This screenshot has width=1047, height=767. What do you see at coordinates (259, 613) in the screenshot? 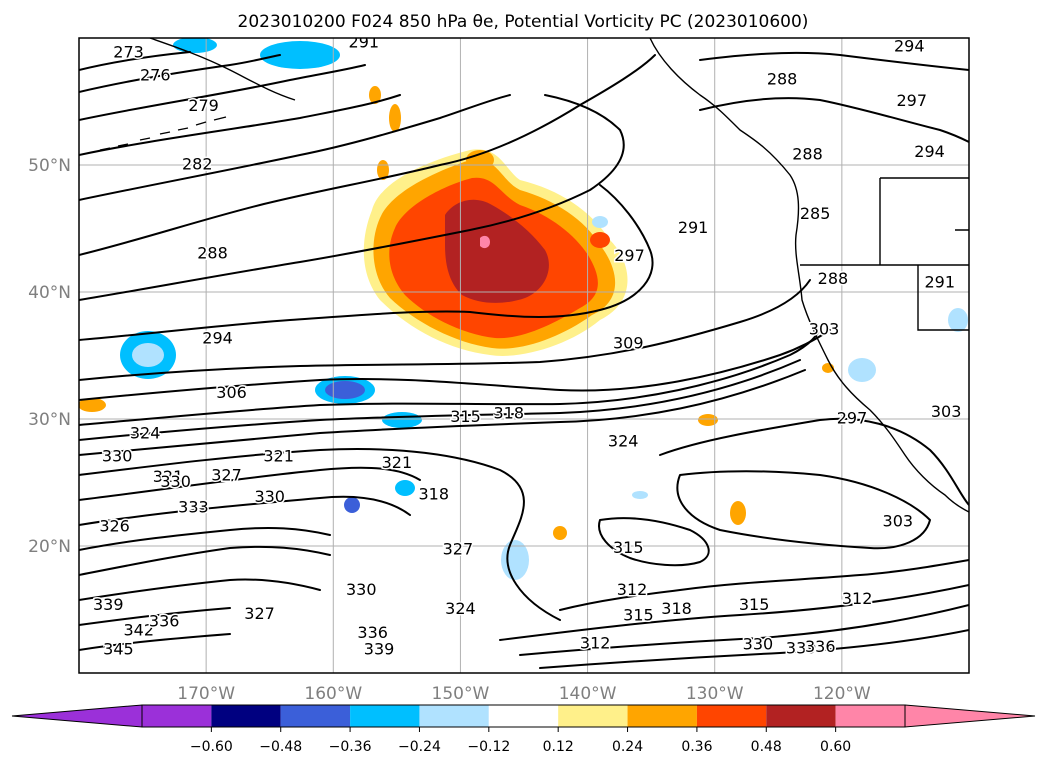
I see `contour-label: 327` at bounding box center [259, 613].